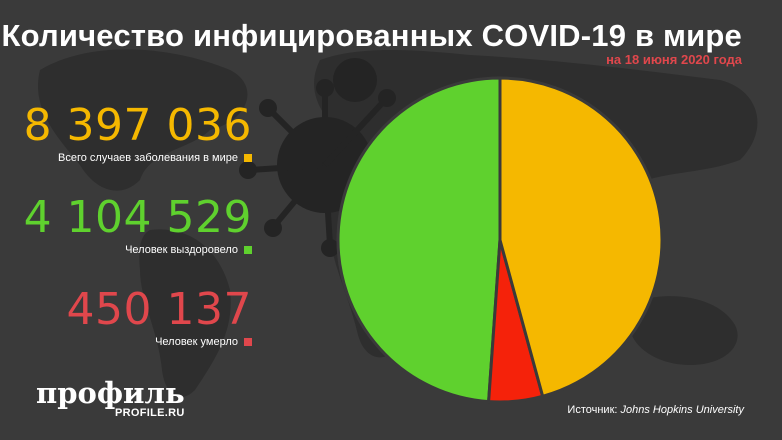 This screenshot has height=440, width=782. What do you see at coordinates (592, 410) in the screenshot?
I see `source-prefix: Источник:` at bounding box center [592, 410].